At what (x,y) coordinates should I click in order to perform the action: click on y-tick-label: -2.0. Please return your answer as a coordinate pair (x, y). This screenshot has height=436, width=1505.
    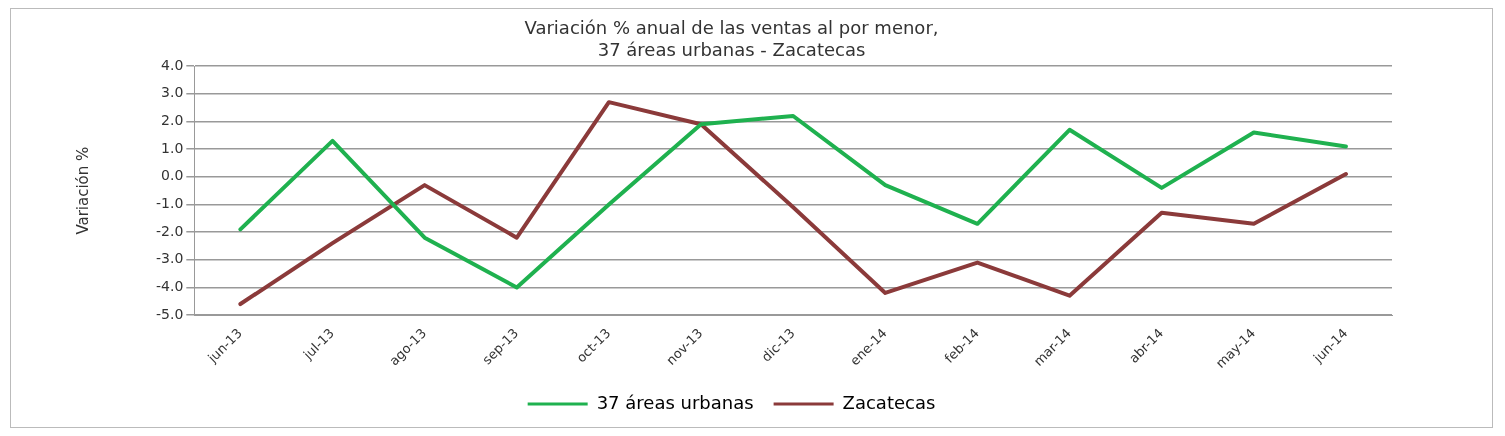
    Looking at the image, I should click on (169, 230).